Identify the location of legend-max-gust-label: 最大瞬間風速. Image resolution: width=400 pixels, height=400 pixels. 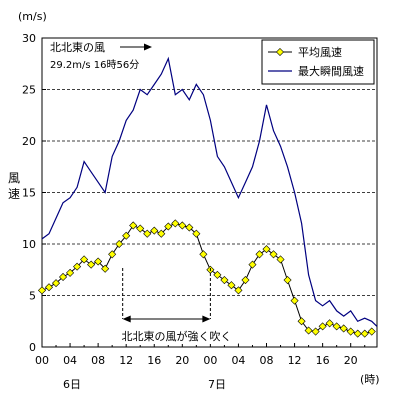
(331, 71).